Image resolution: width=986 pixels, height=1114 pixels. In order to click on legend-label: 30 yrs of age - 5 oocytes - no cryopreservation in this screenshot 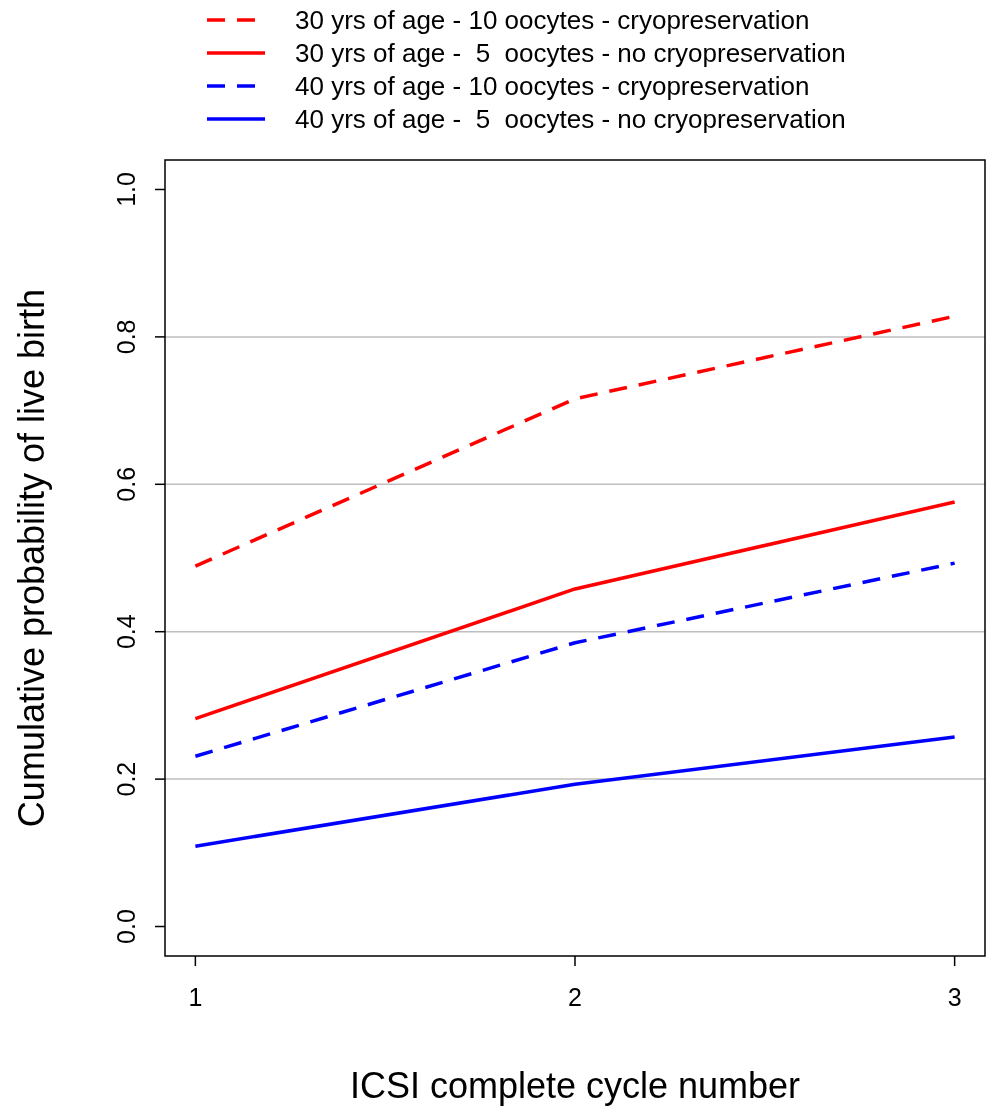, I will do `click(570, 53)`.